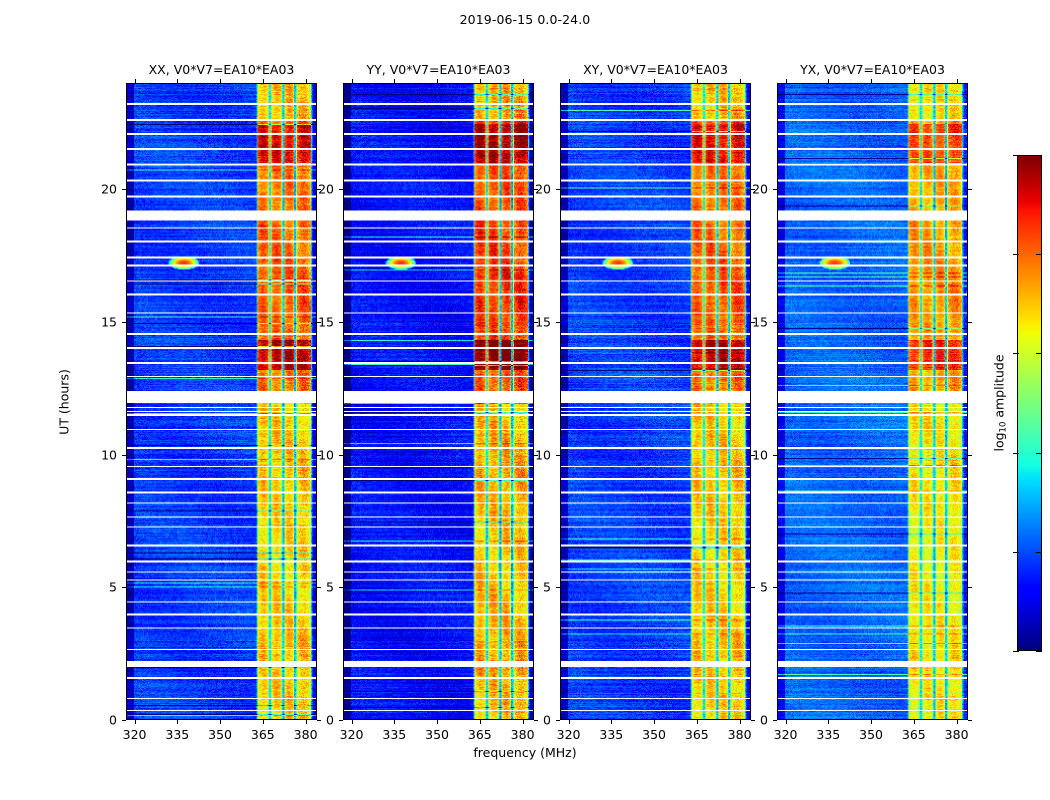  I want to click on colorbar-label: log10 amplitude, so click(999, 402).